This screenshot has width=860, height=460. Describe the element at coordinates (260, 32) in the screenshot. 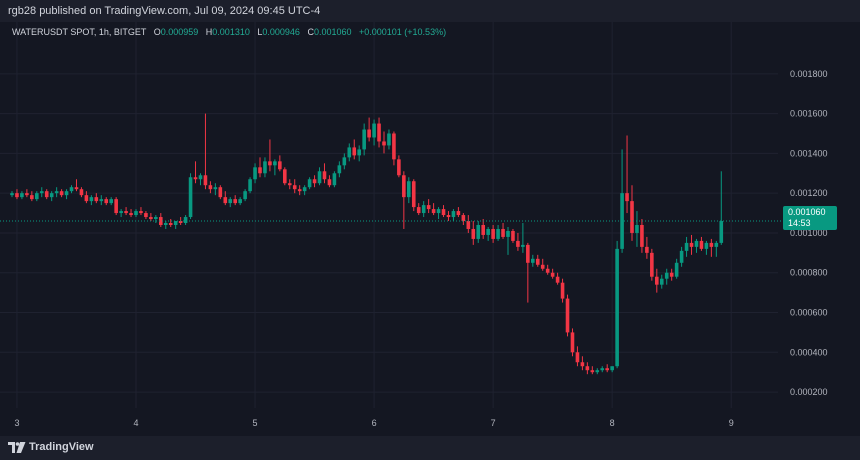

I see `low-label: L` at that location.